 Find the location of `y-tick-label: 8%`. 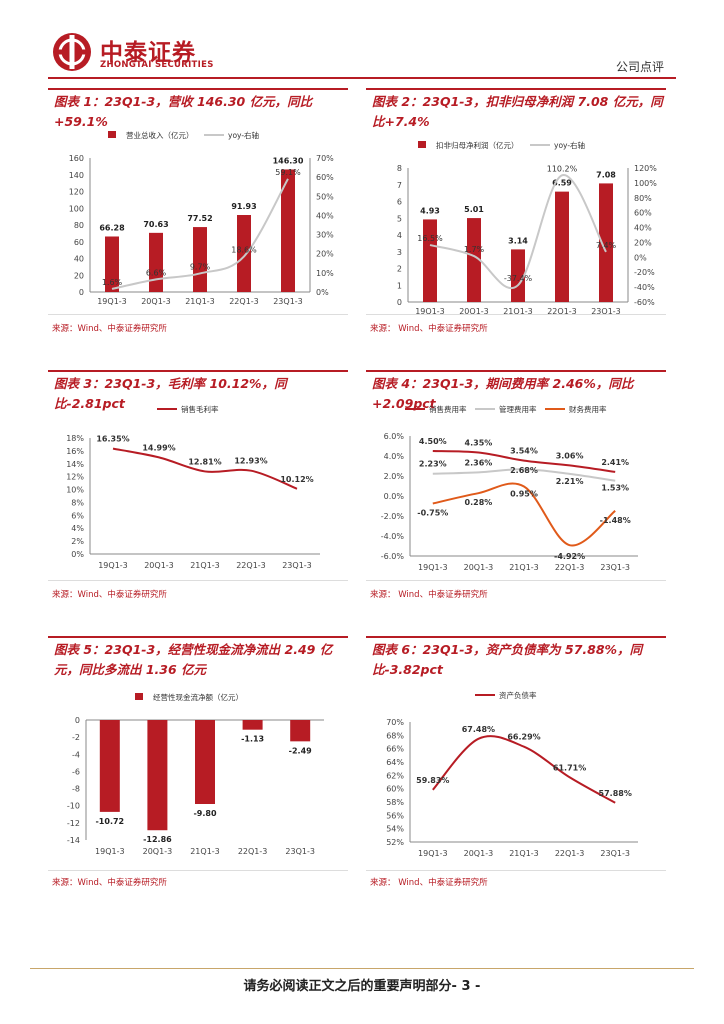

y-tick-label: 8% is located at coordinates (77, 502).